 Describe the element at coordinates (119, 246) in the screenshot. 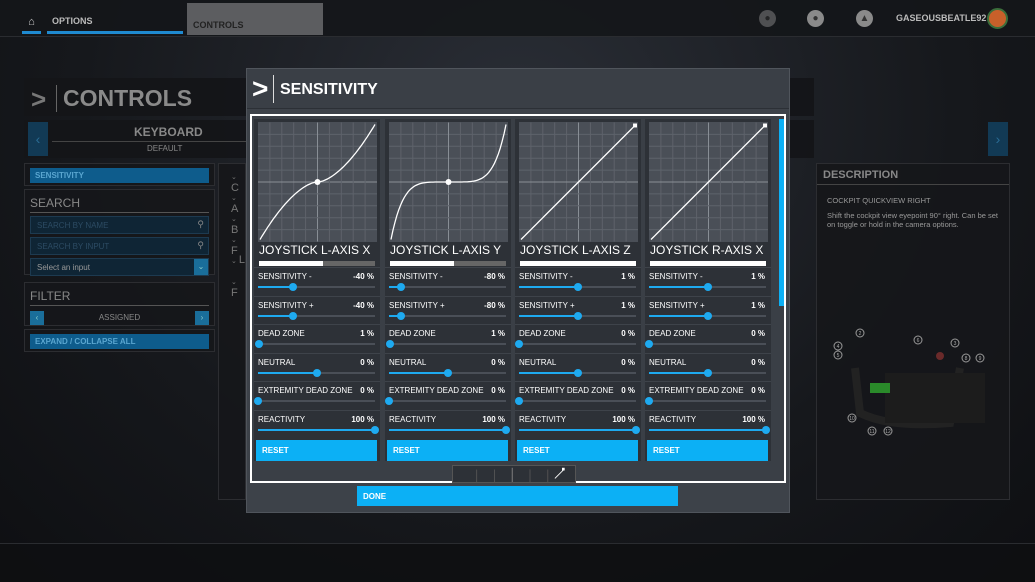

I see `search-by-input-input: SEARCH BY INPUT ⚲` at that location.